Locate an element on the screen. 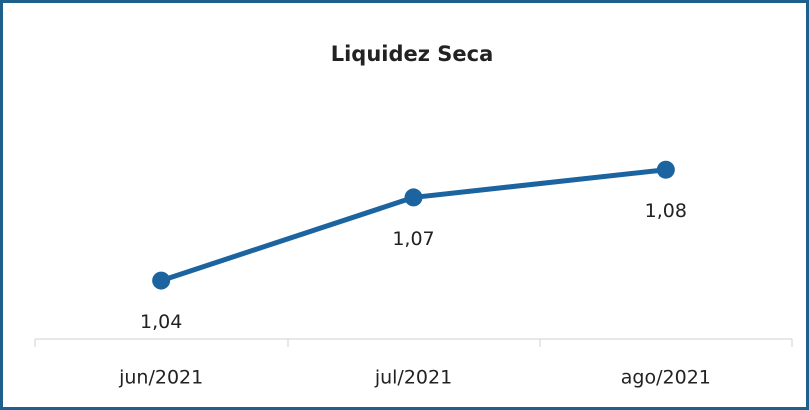 The width and height of the screenshot is (809, 410). data-label: 1,08 is located at coordinates (666, 211).